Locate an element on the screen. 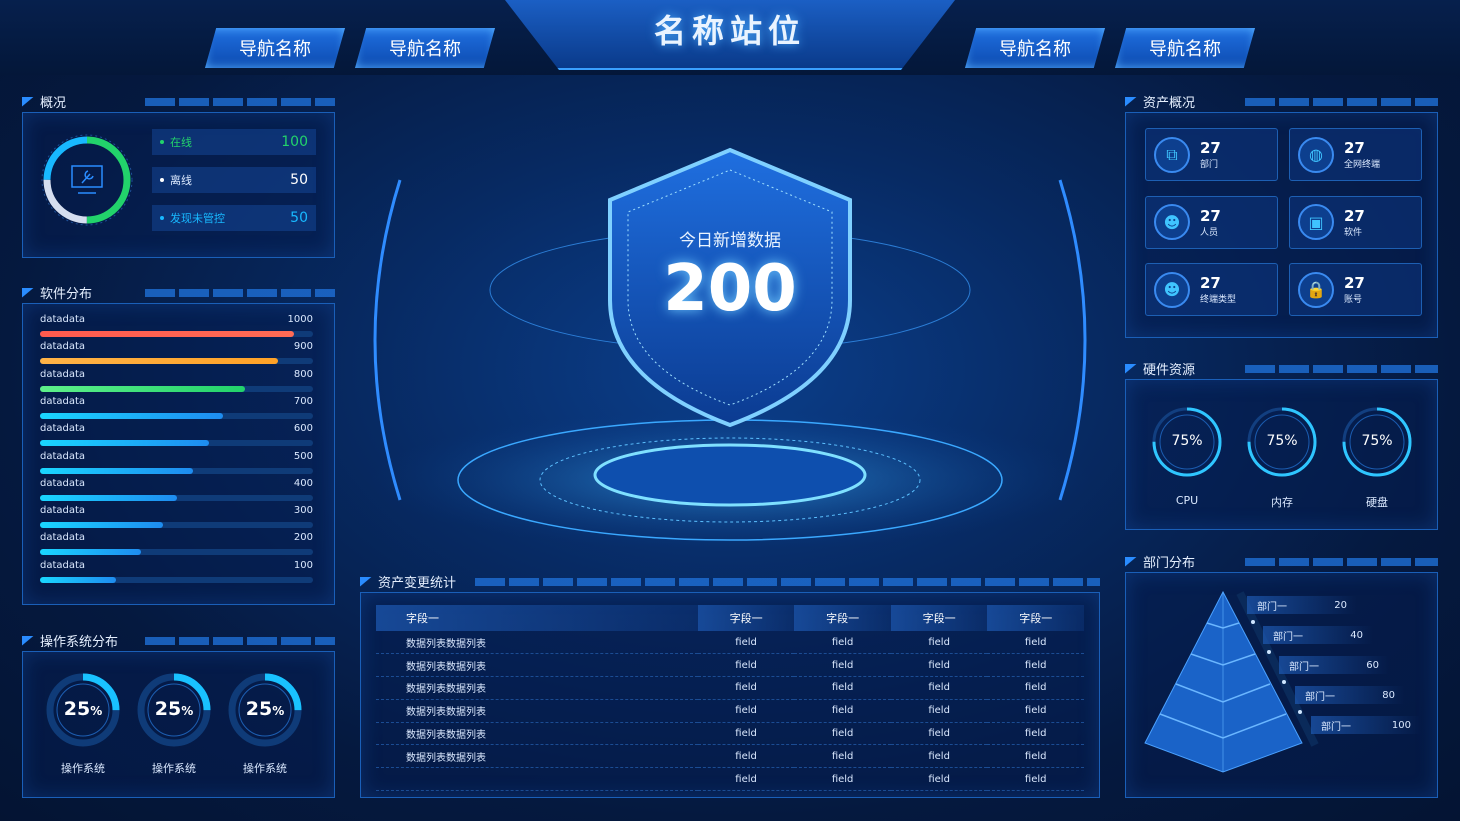 The image size is (1460, 821). os-title-text: 操作系统分布 is located at coordinates (79, 642).